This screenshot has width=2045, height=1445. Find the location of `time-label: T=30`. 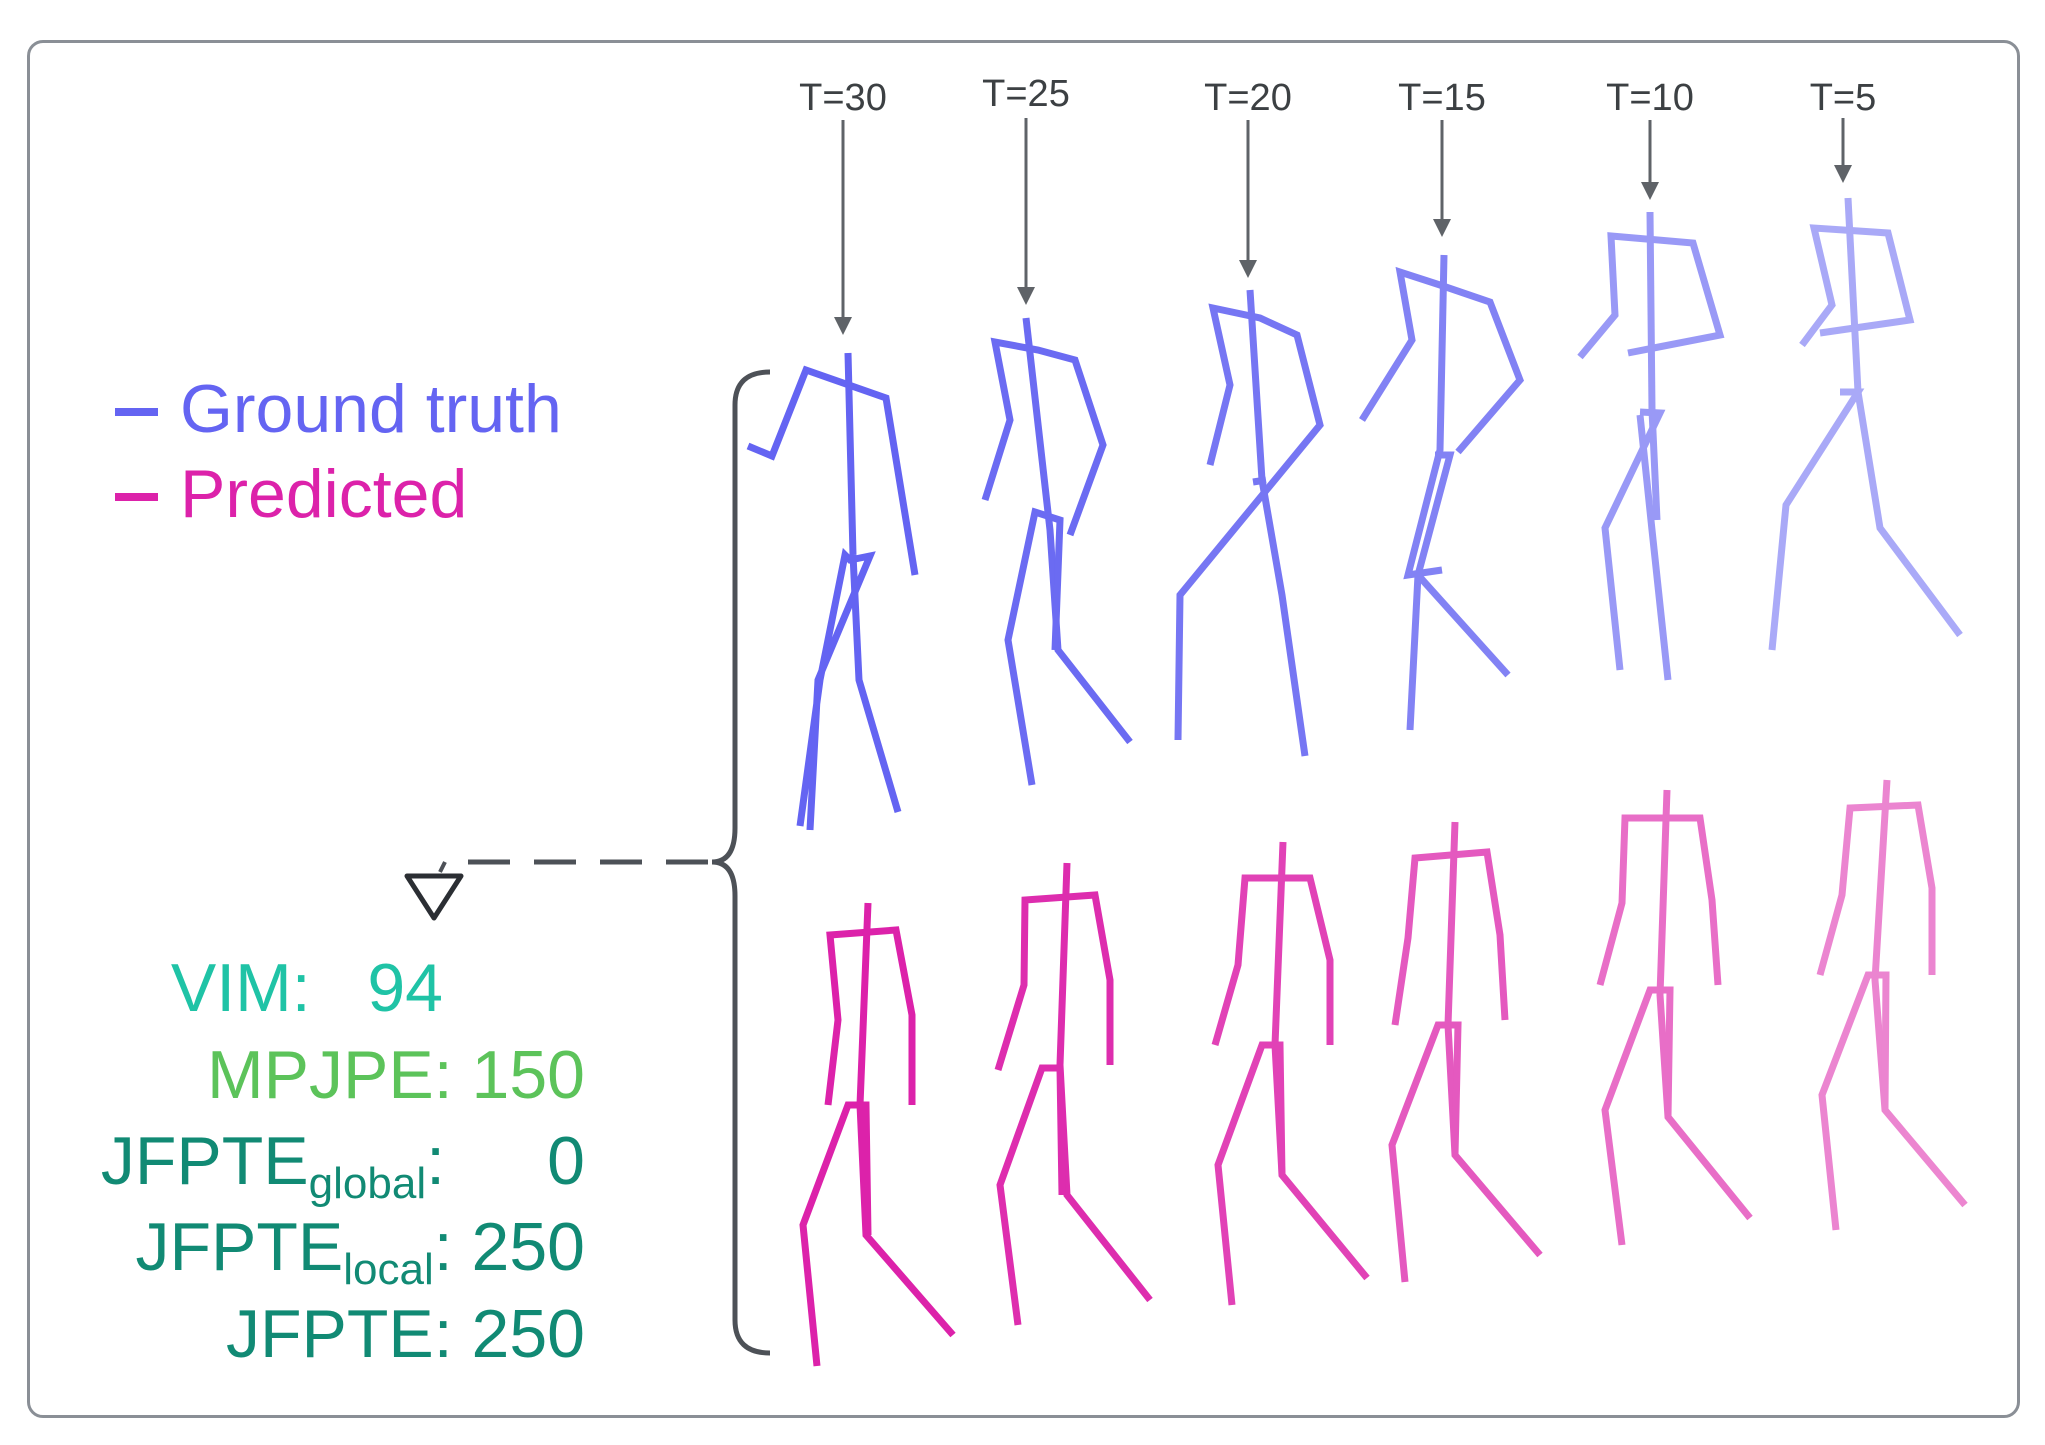

time-label: T=30 is located at coordinates (843, 98).